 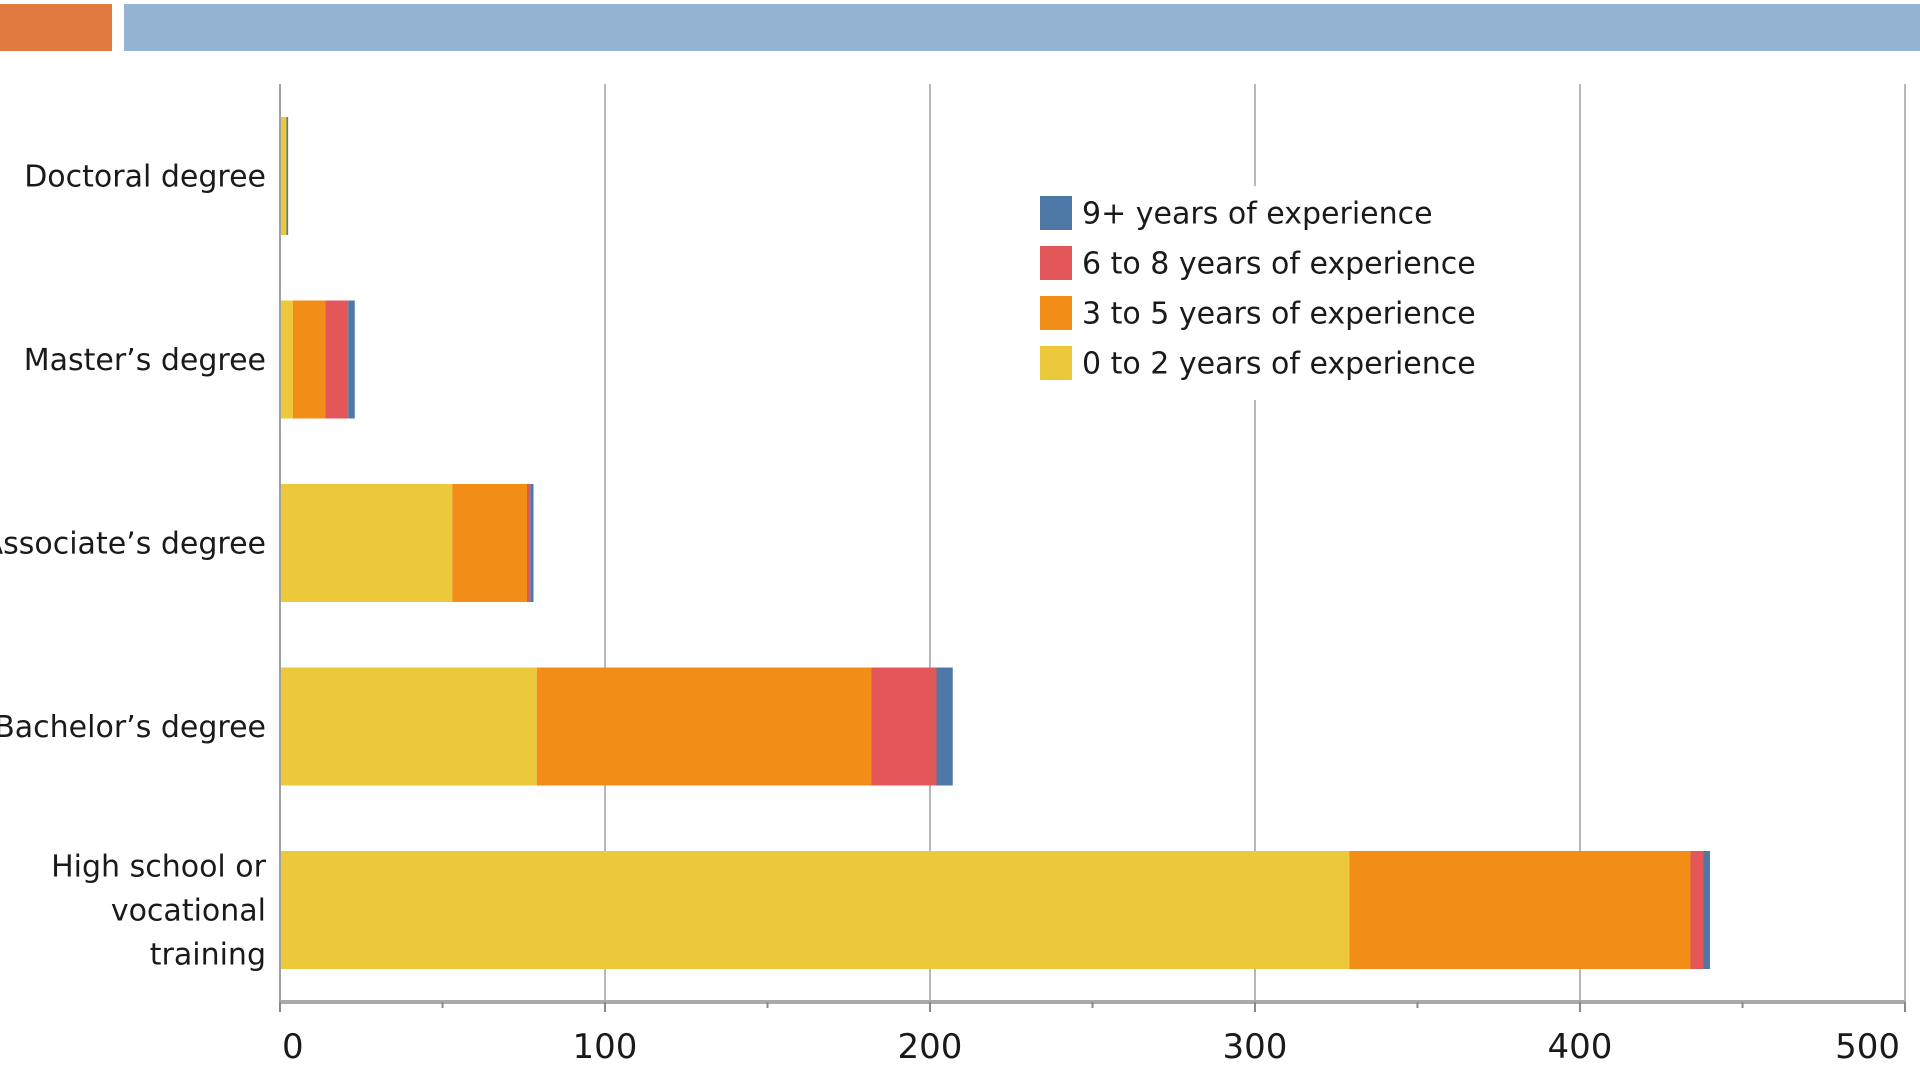 What do you see at coordinates (159, 911) in the screenshot?
I see `category-label: High school or vocational training` at bounding box center [159, 911].